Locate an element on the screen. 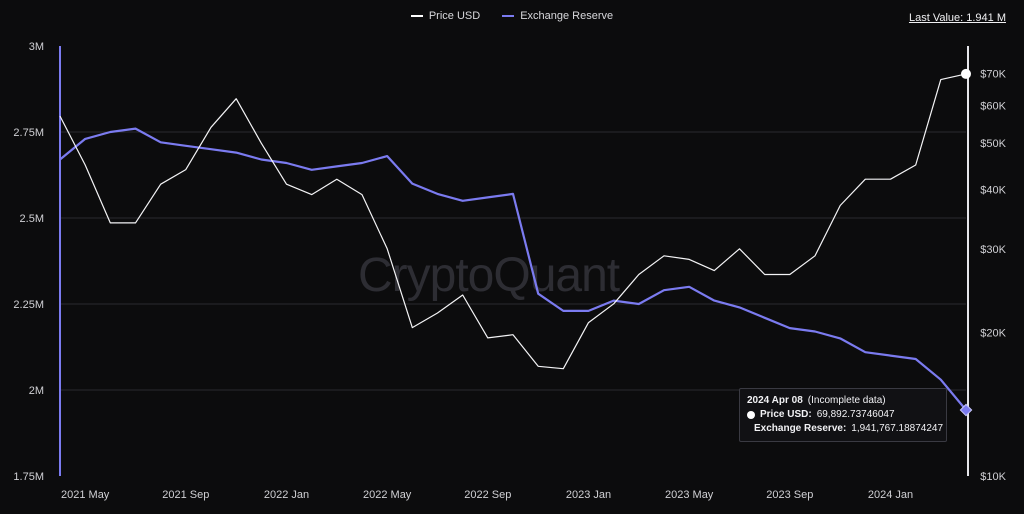 This screenshot has width=1024, height=514. tooltip-reserve-value: 1,941,767.18874247 is located at coordinates (897, 428).